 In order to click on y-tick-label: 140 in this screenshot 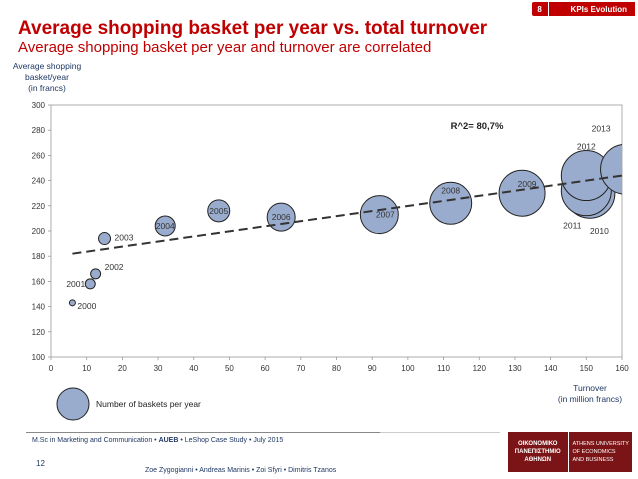, I will do `click(39, 307)`.